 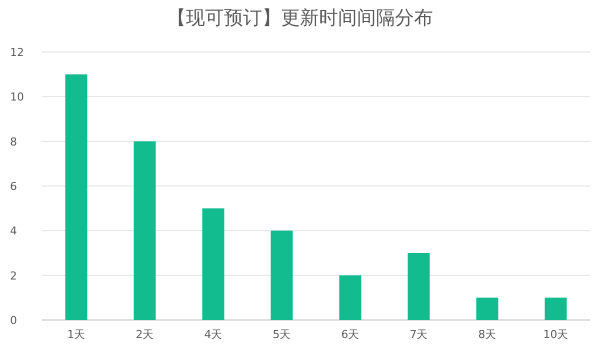 I want to click on y-tick-label: 12, so click(x=17, y=52).